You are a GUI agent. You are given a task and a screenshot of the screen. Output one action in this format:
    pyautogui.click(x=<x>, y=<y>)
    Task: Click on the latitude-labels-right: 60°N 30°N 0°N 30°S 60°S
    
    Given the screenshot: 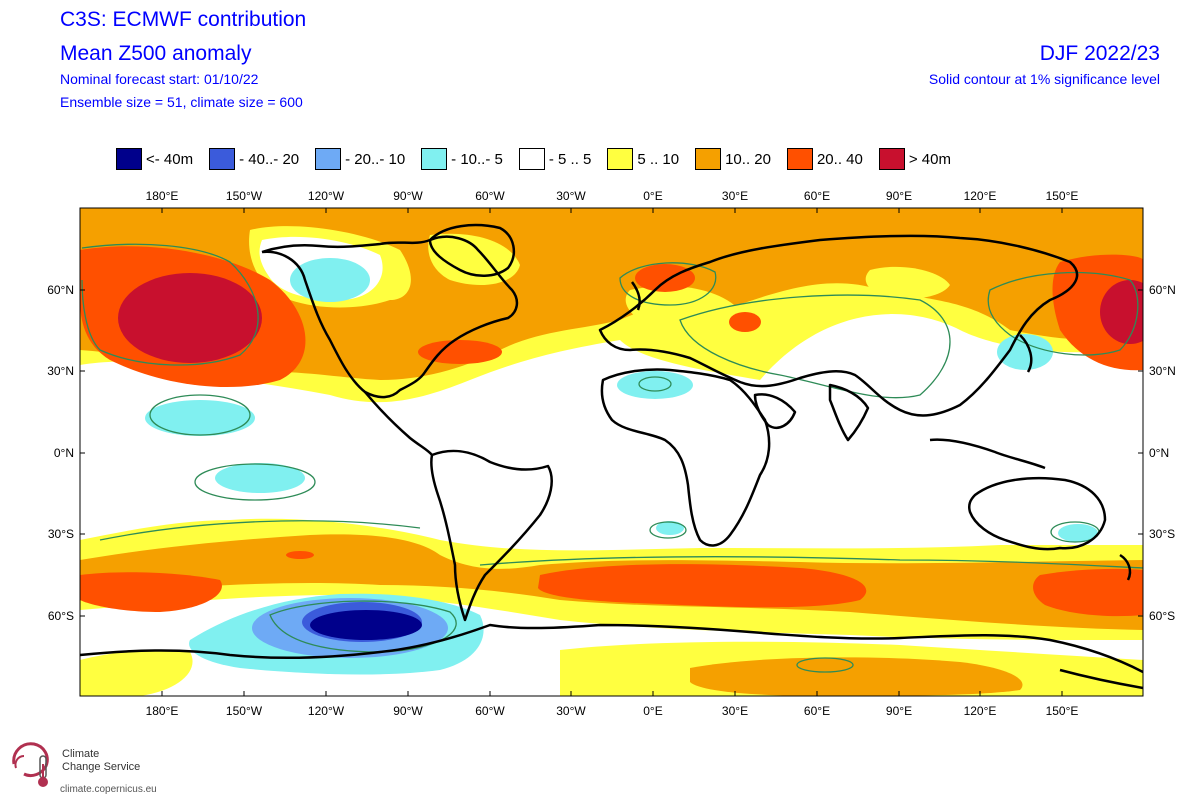 What is the action you would take?
    pyautogui.click(x=1162, y=453)
    